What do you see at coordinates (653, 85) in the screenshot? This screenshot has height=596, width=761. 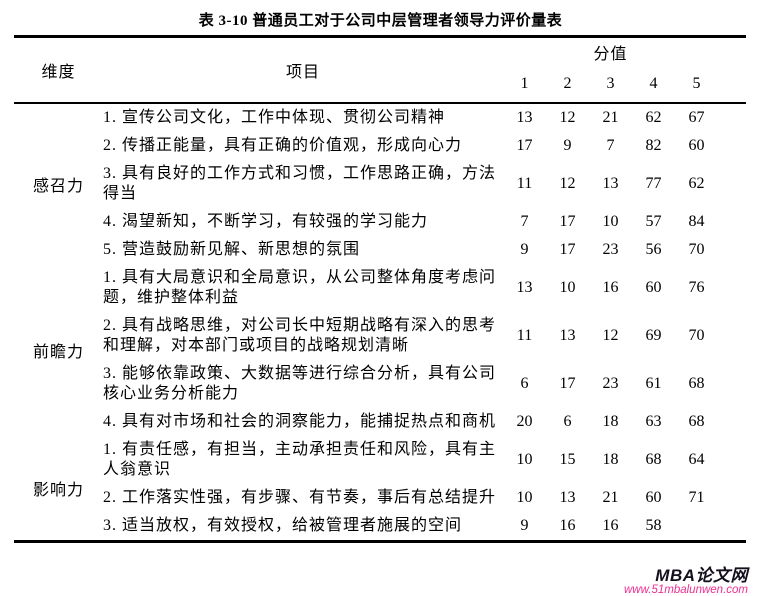 I see `score-level-header: 4` at bounding box center [653, 85].